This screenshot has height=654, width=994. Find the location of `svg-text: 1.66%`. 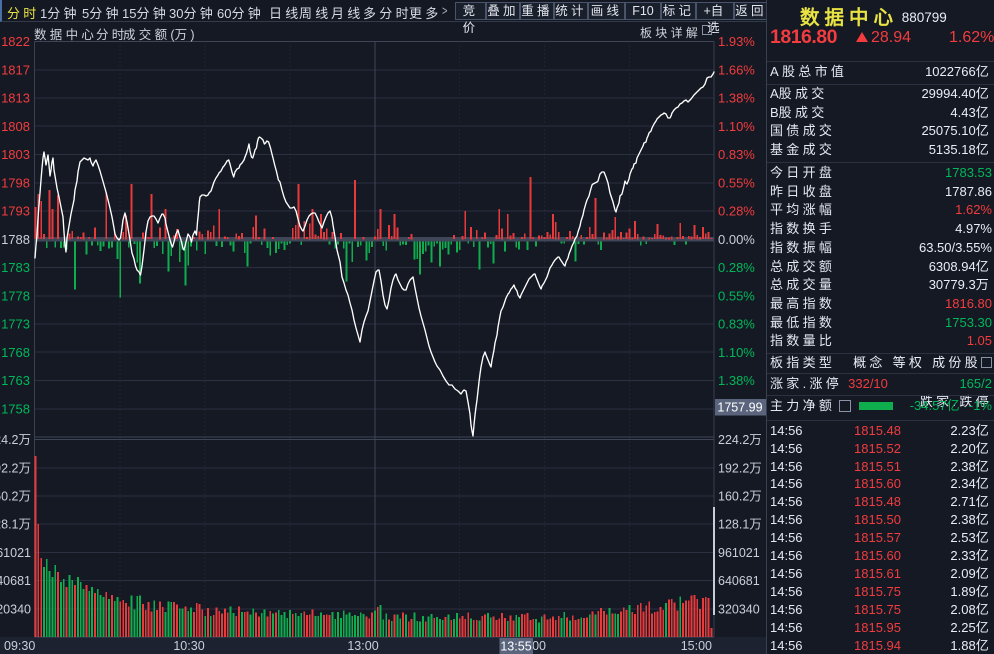

svg-text: 1.66% is located at coordinates (736, 69).